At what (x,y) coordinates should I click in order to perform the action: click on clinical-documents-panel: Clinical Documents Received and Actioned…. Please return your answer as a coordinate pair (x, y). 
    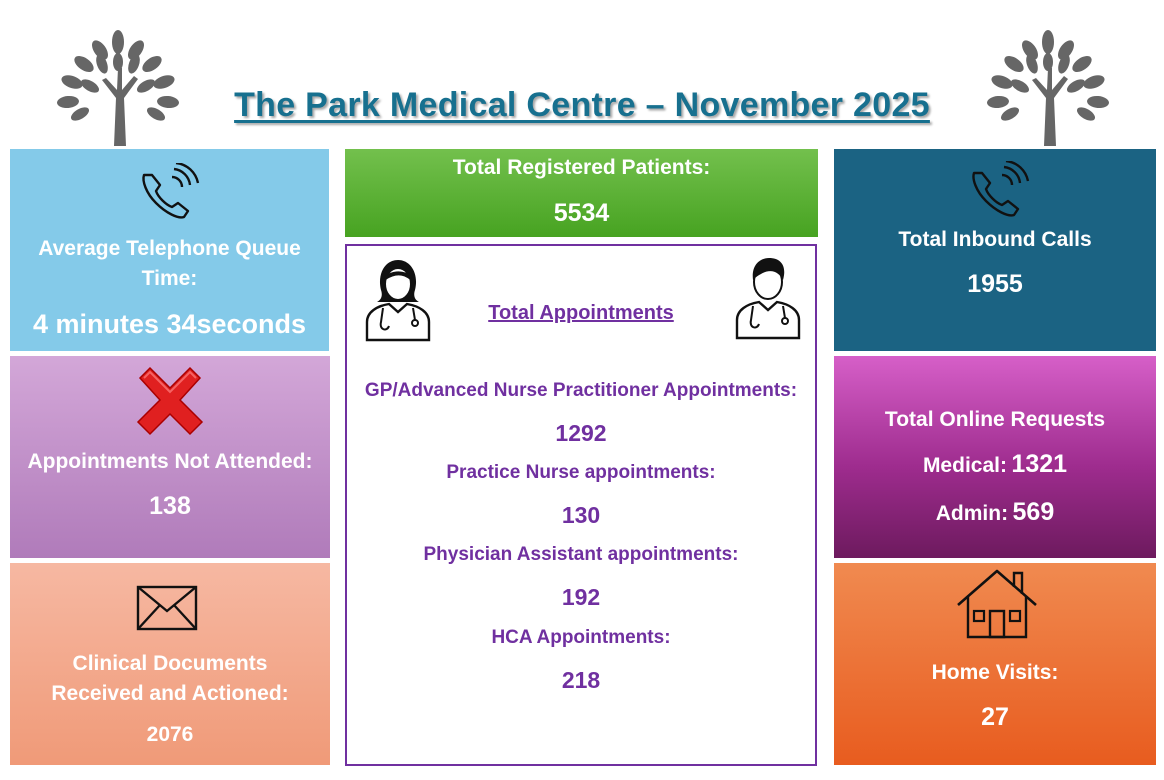
    Looking at the image, I should click on (170, 664).